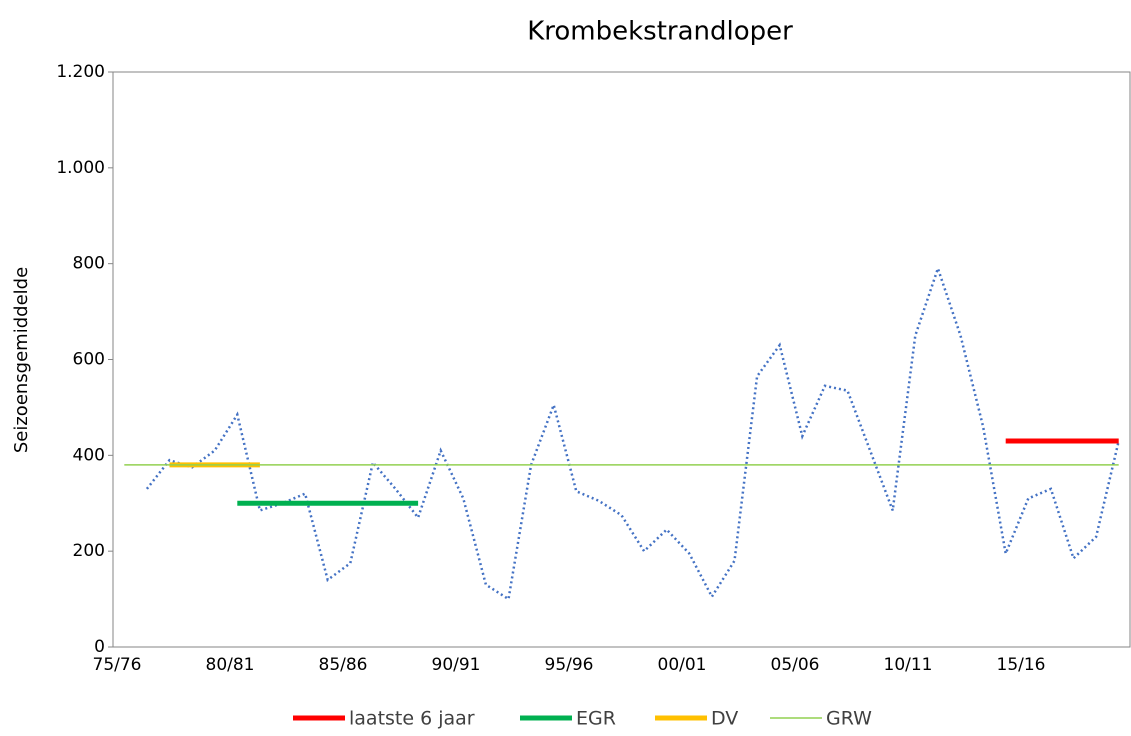  What do you see at coordinates (569, 665) in the screenshot?
I see `x-tick-label: 95/96` at bounding box center [569, 665].